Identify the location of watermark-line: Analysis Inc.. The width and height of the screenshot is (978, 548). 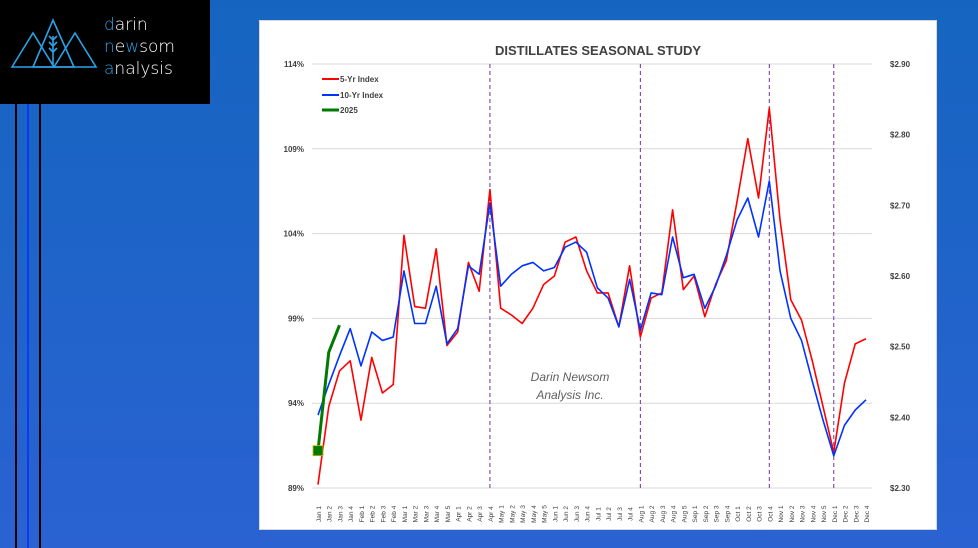
(569, 395).